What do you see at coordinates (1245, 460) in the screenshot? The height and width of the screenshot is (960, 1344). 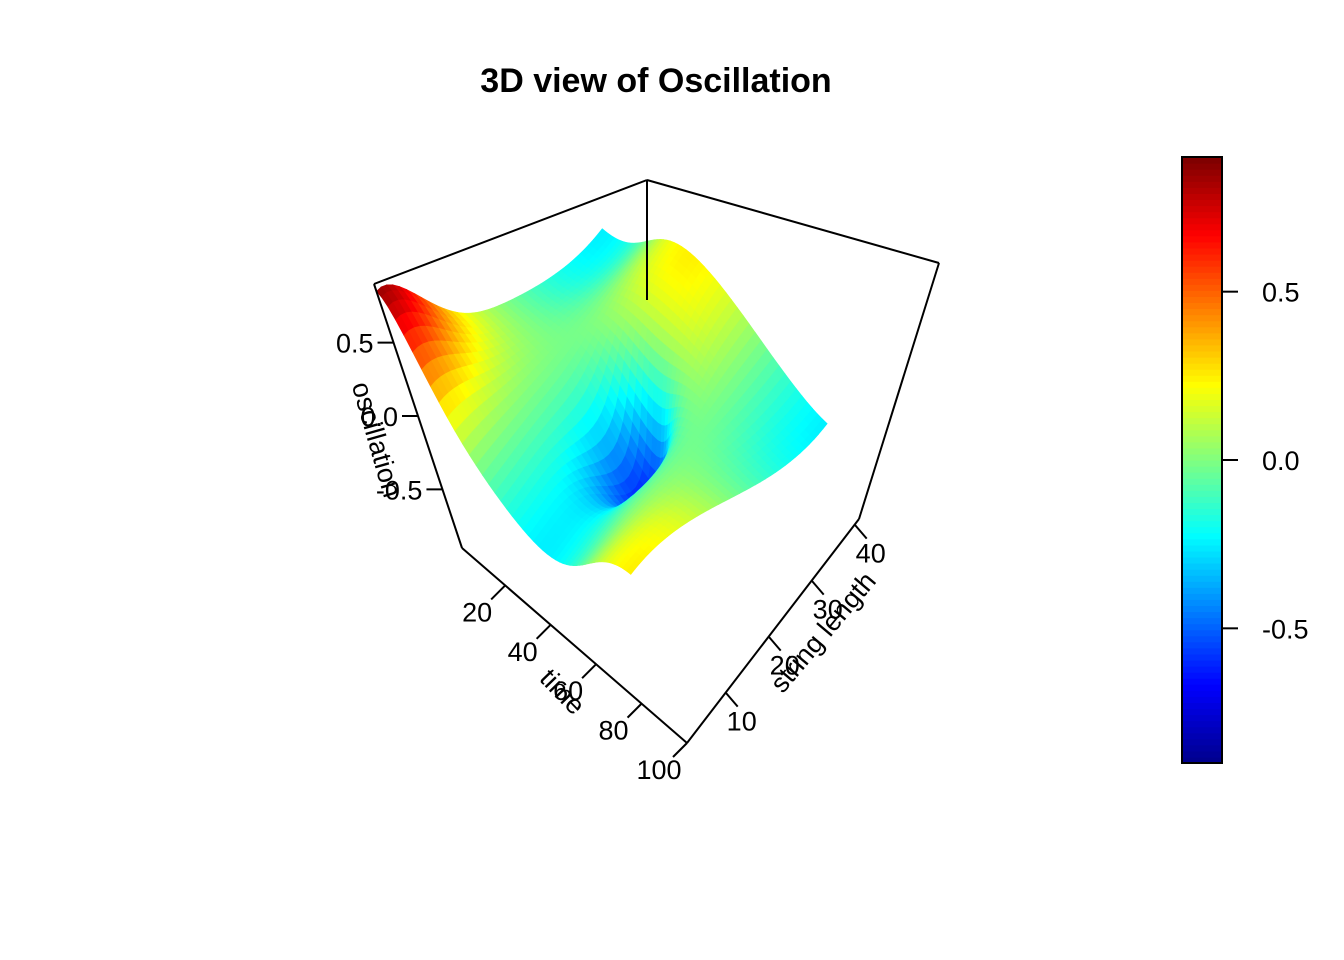 I see `colorbar: 0.5 0.0 -0.5` at bounding box center [1245, 460].